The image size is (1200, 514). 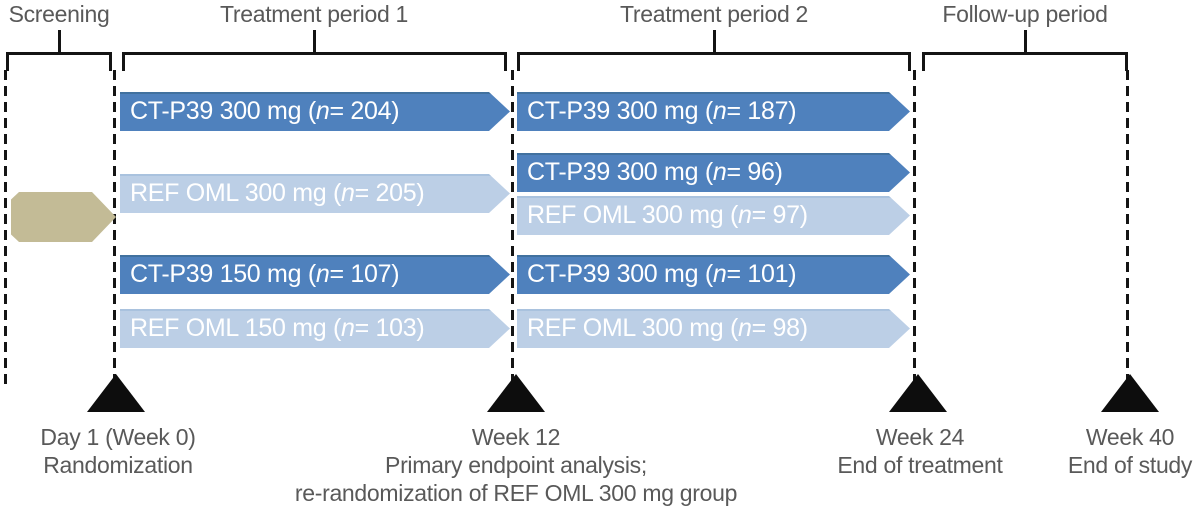 What do you see at coordinates (114, 229) in the screenshot?
I see `boundary-dashed-line-week0` at bounding box center [114, 229].